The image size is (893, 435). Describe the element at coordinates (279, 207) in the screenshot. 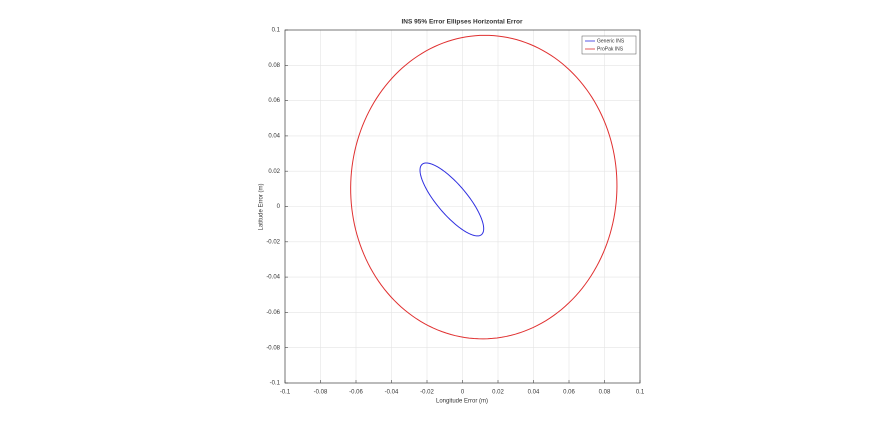

I see `y-tick-label: 0` at that location.